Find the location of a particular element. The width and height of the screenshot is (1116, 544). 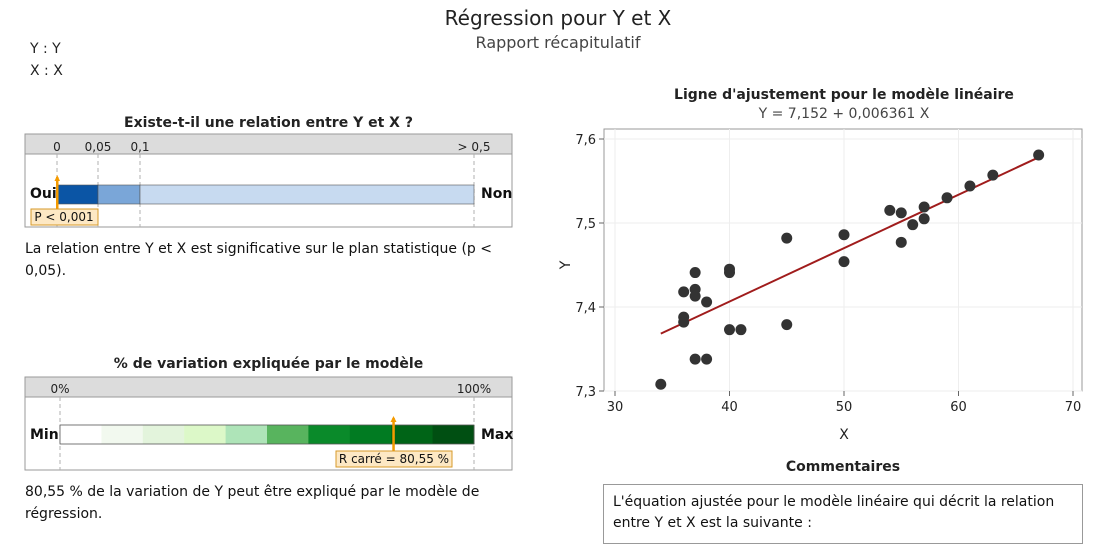

y-axis-label: Y is located at coordinates (566, 265).